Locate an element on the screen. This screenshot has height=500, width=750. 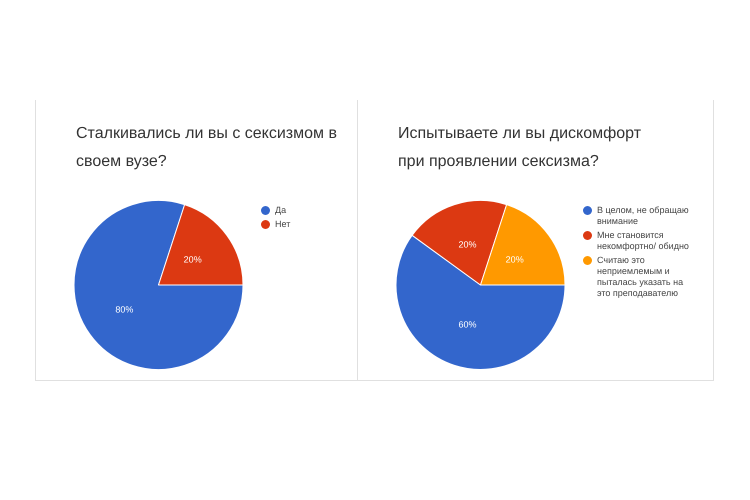
chart-title: Сталкивались ли вы с сексизмом в своем вузе? is located at coordinates (207, 148).